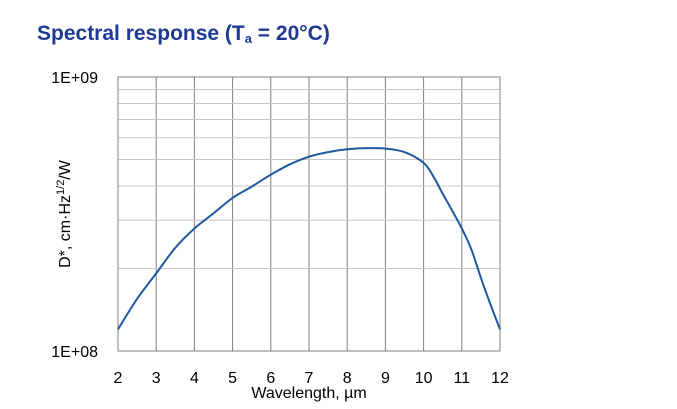 The width and height of the screenshot is (677, 409). I want to click on x-axis-label: Wavelength, µm, so click(308, 393).